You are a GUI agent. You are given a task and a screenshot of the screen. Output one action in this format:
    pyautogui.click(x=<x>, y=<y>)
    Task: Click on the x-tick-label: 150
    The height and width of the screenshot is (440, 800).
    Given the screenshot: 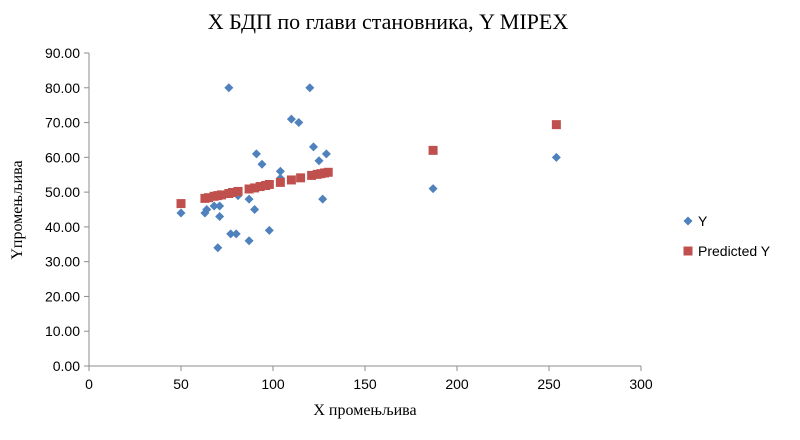 What is the action you would take?
    pyautogui.click(x=365, y=384)
    